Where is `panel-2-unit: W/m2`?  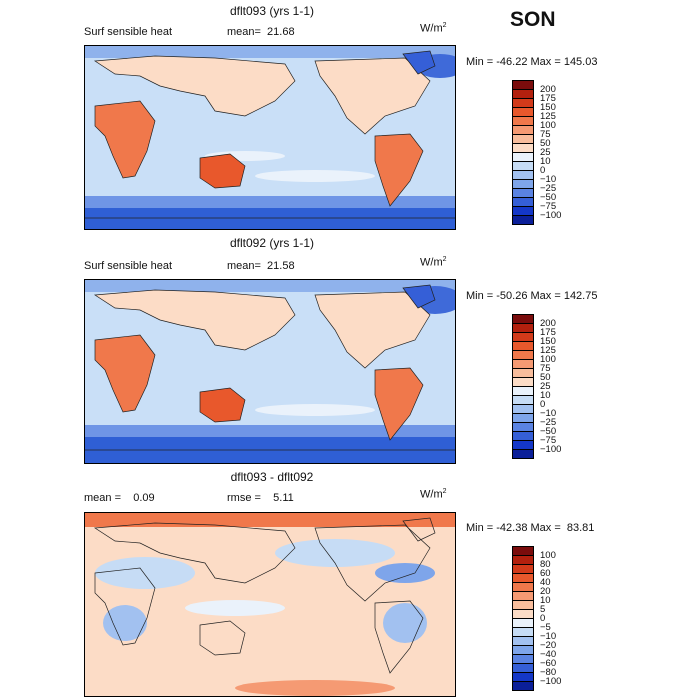 panel-2-unit: W/m2 is located at coordinates (433, 262).